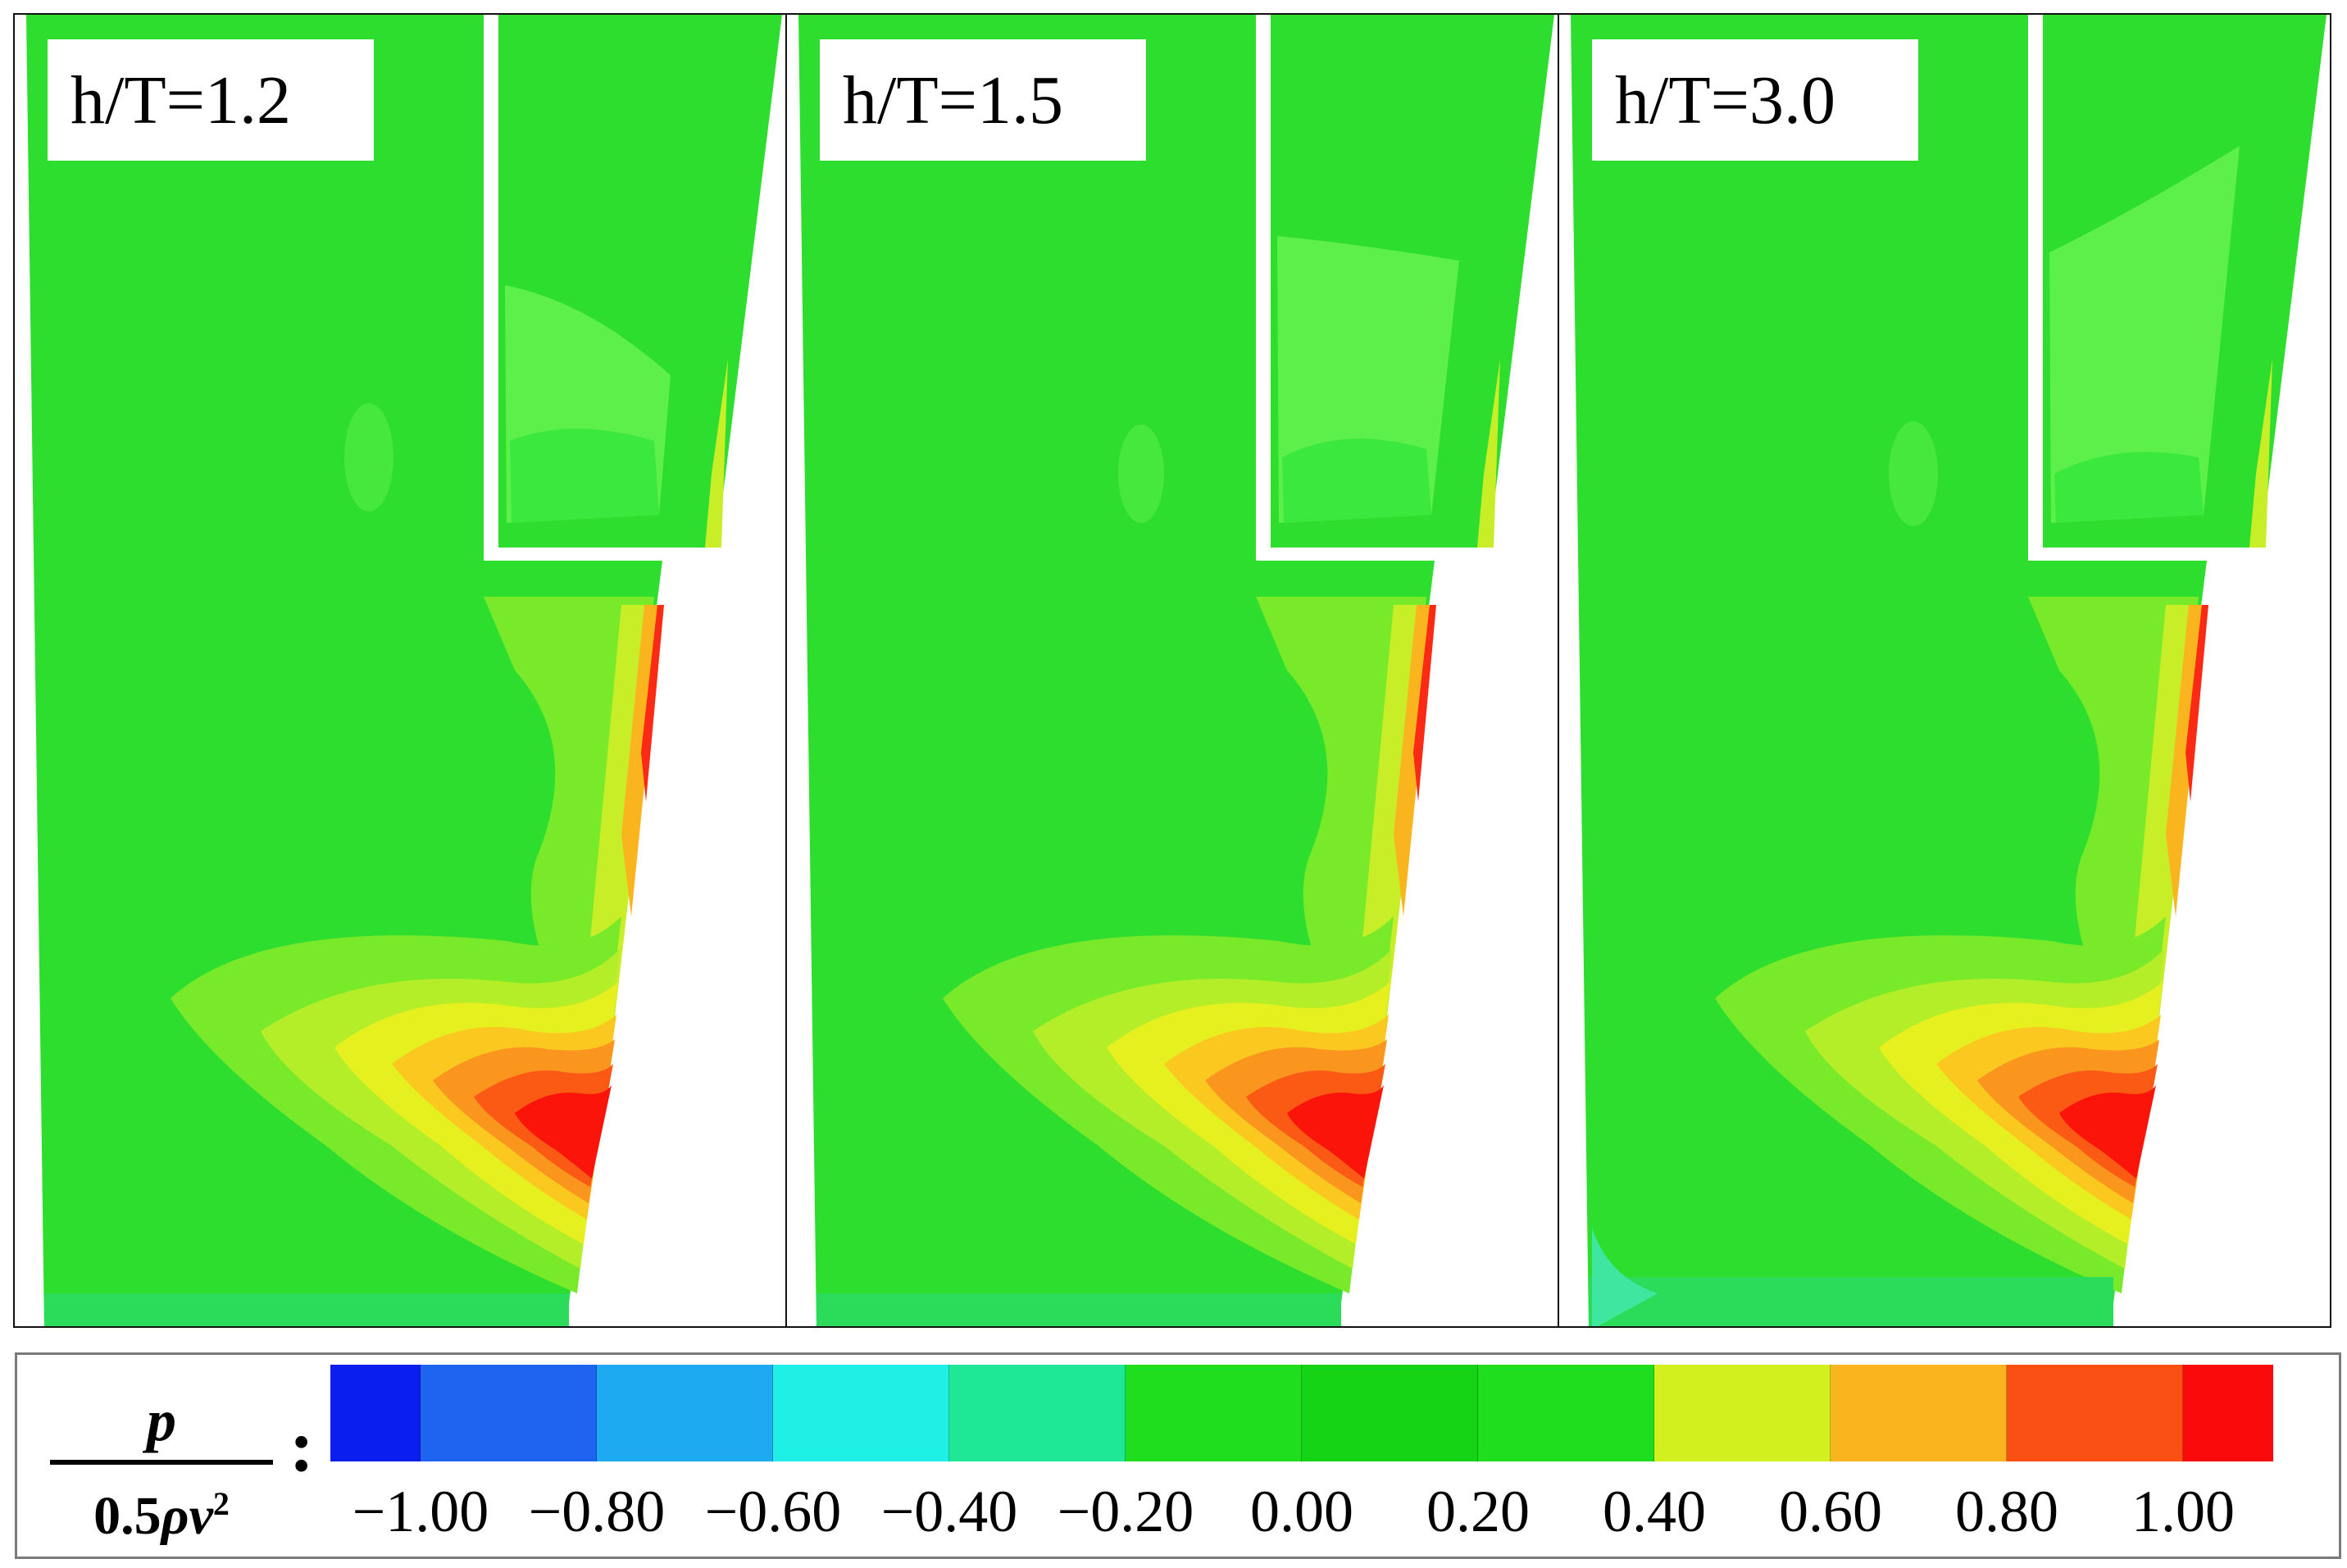 Image resolution: width=2347 pixels, height=1568 pixels. What do you see at coordinates (221, 1503) in the screenshot?
I see `denominator-exponent: 2` at bounding box center [221, 1503].